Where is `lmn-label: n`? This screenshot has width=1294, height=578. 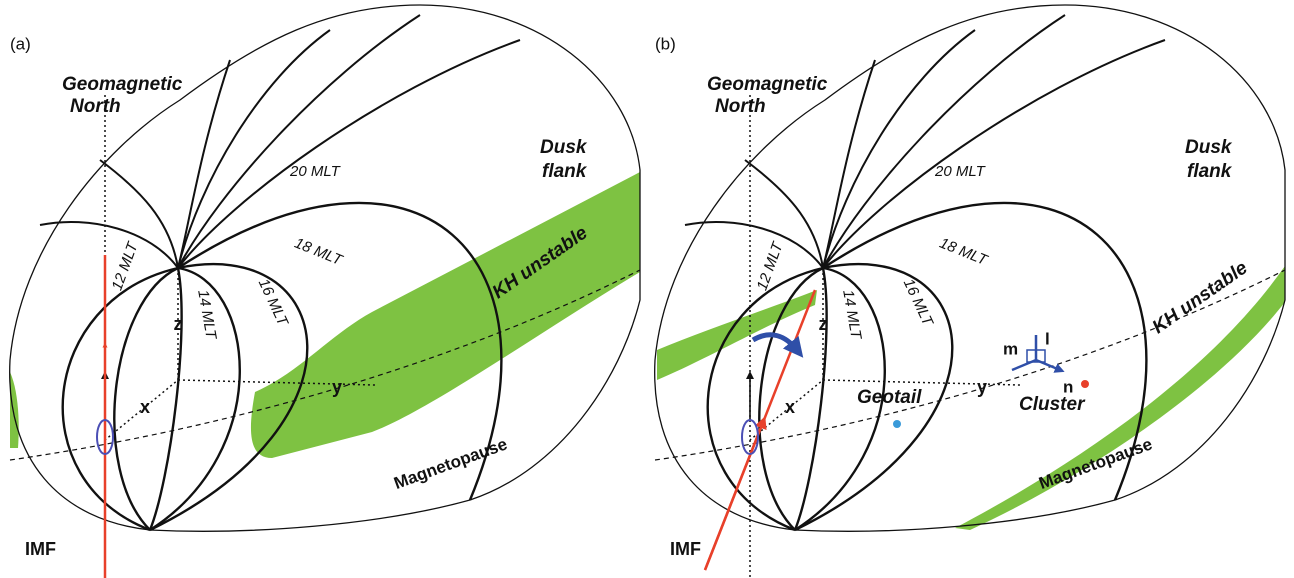
lmn-label: n is located at coordinates (1068, 386).